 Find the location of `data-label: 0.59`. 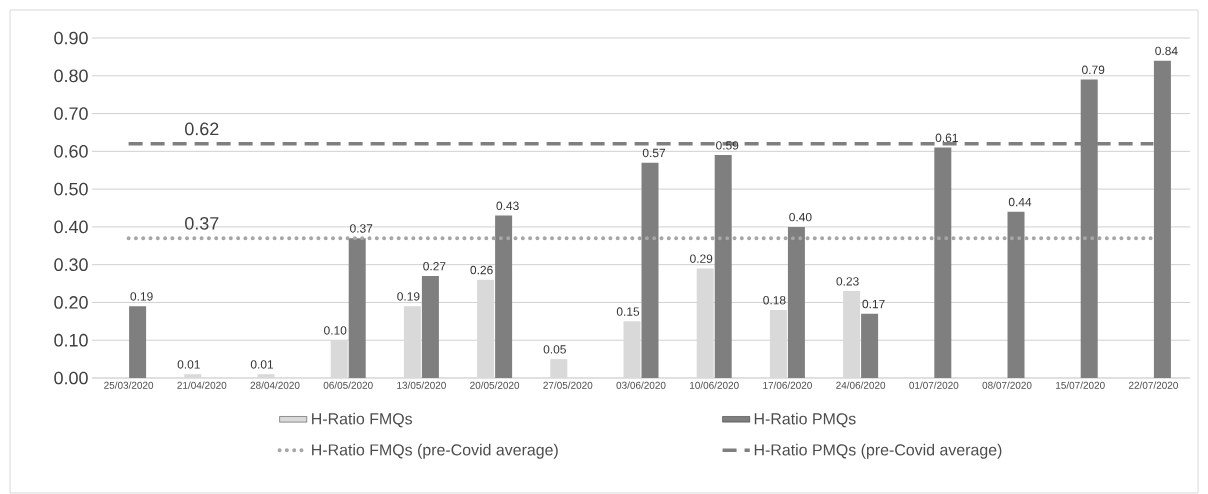

data-label: 0.59 is located at coordinates (727, 145).